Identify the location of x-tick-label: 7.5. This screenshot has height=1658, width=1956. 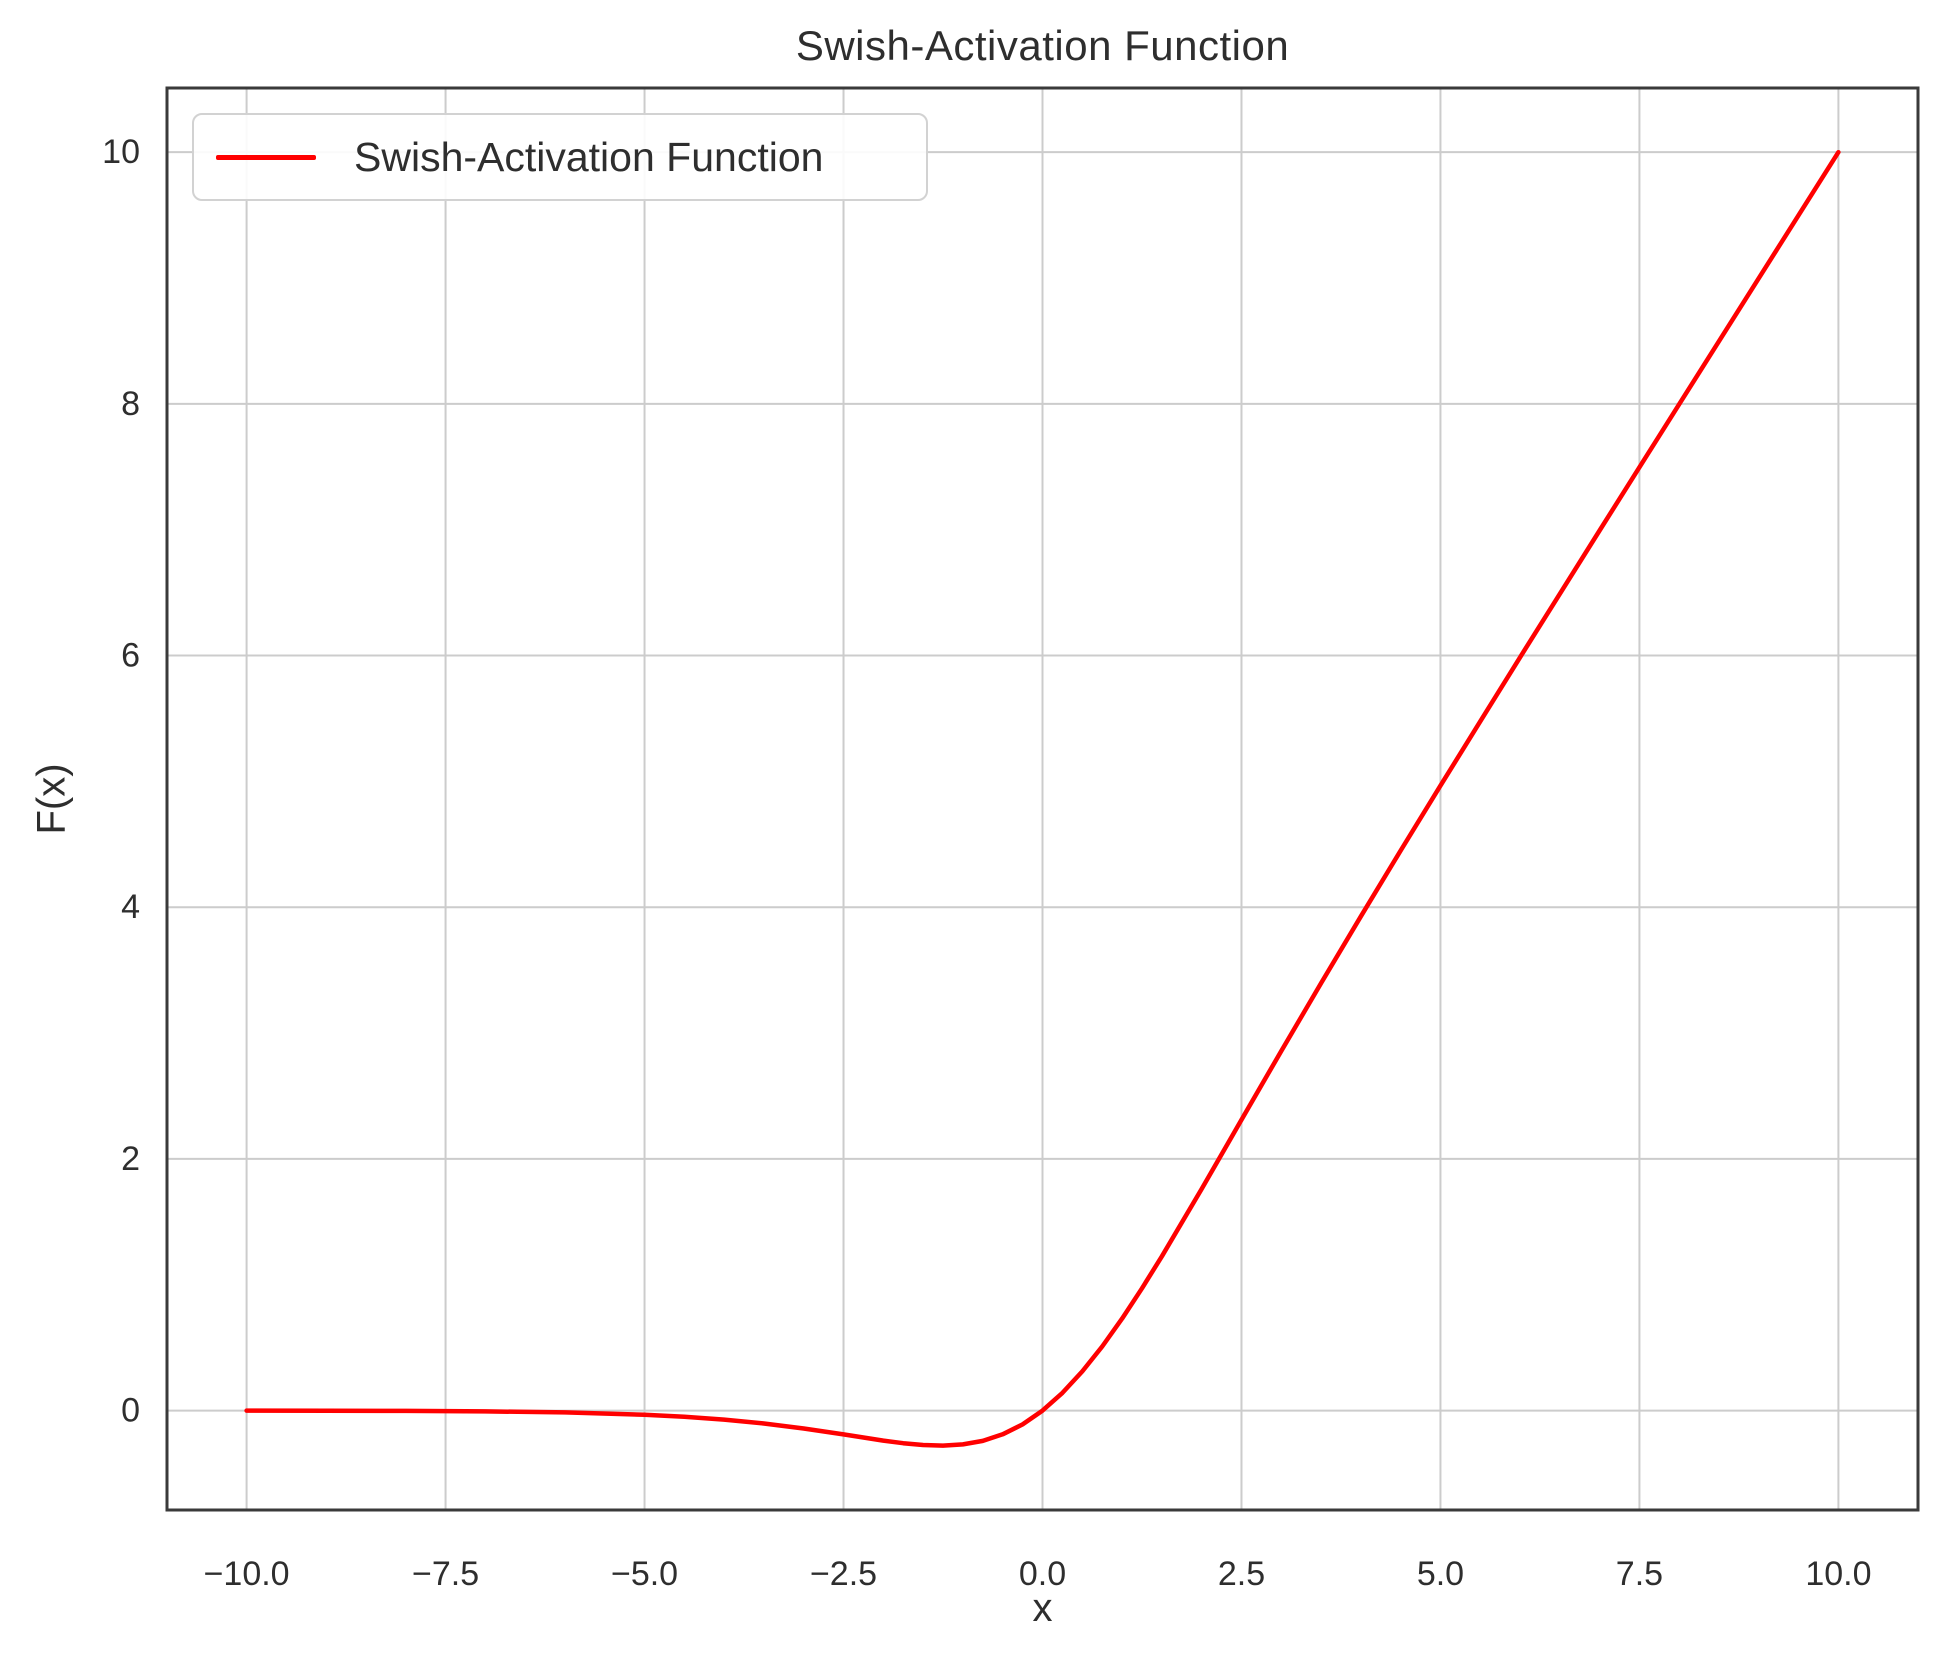
(1639, 1574).